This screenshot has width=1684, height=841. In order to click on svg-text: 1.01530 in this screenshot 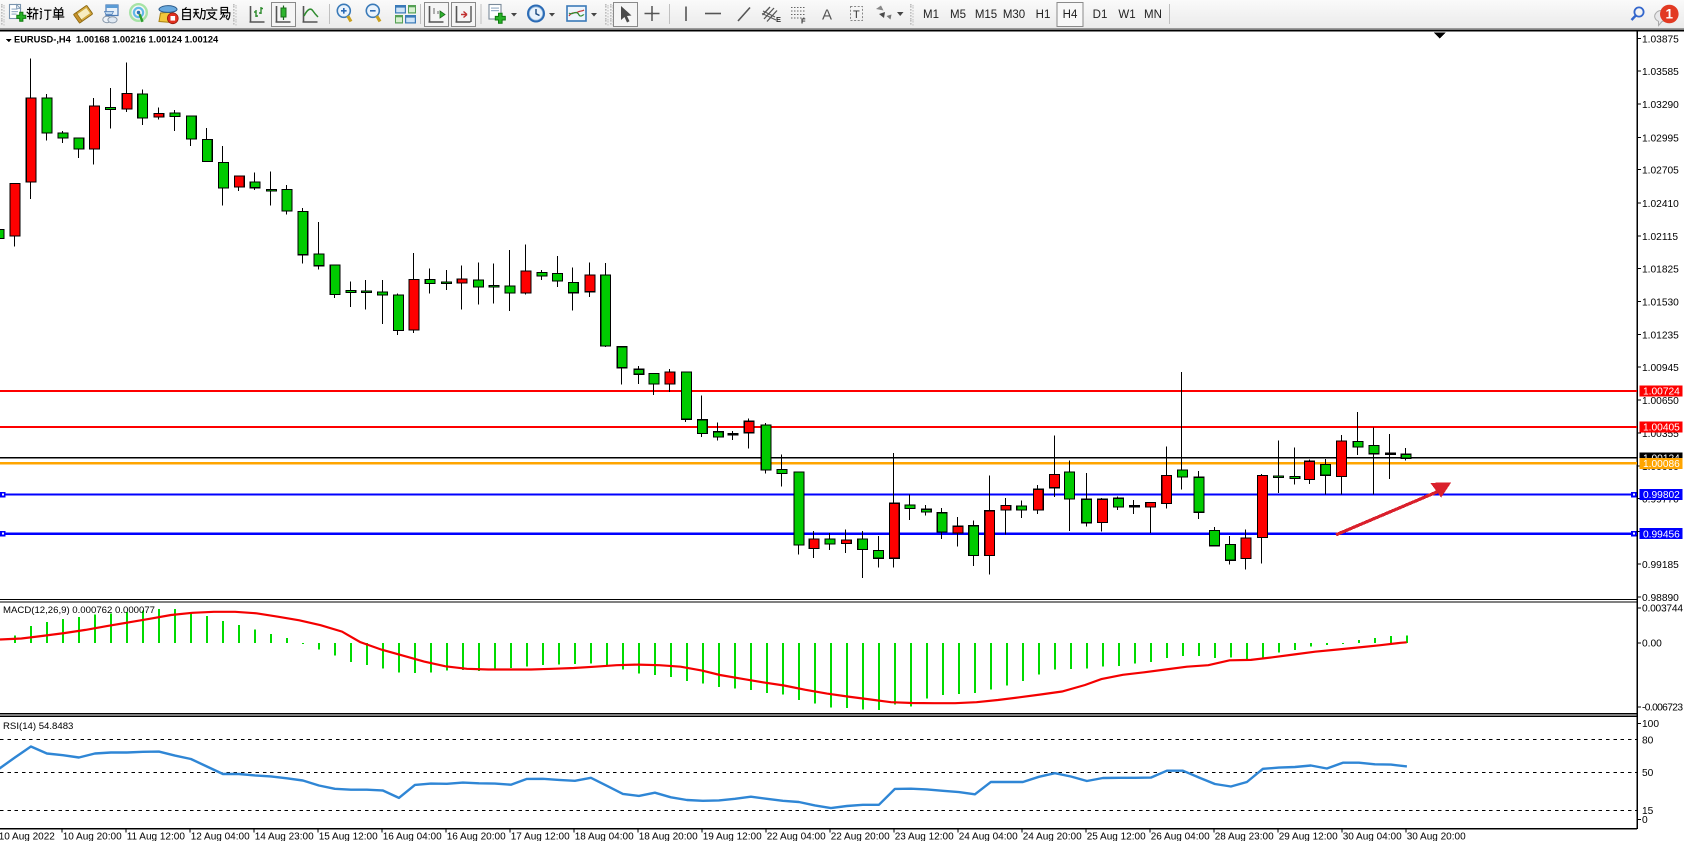, I will do `click(1660, 302)`.